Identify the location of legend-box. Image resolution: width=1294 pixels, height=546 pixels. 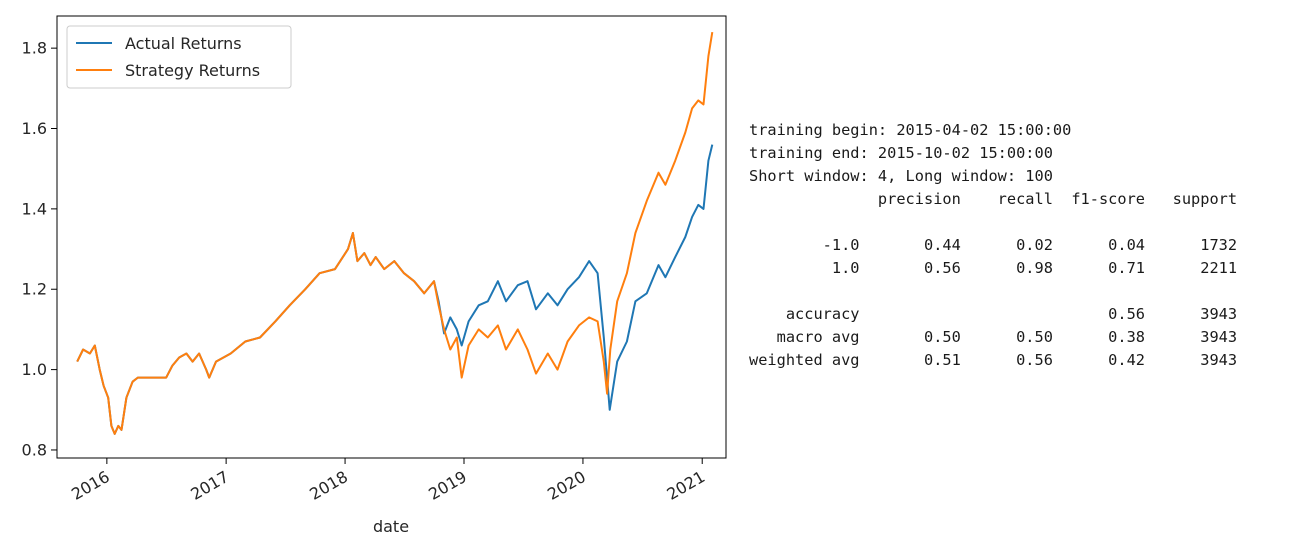
(179, 57).